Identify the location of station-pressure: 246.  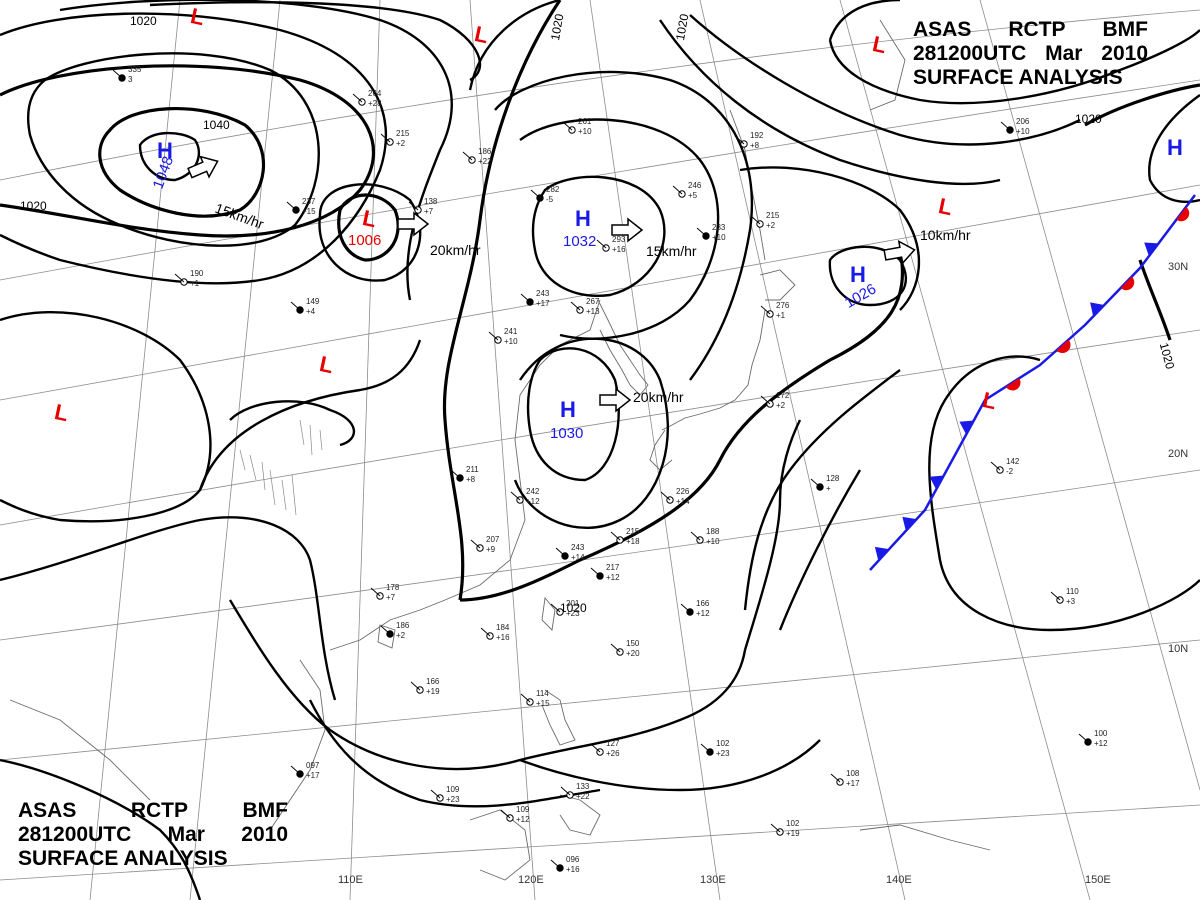
(695, 185).